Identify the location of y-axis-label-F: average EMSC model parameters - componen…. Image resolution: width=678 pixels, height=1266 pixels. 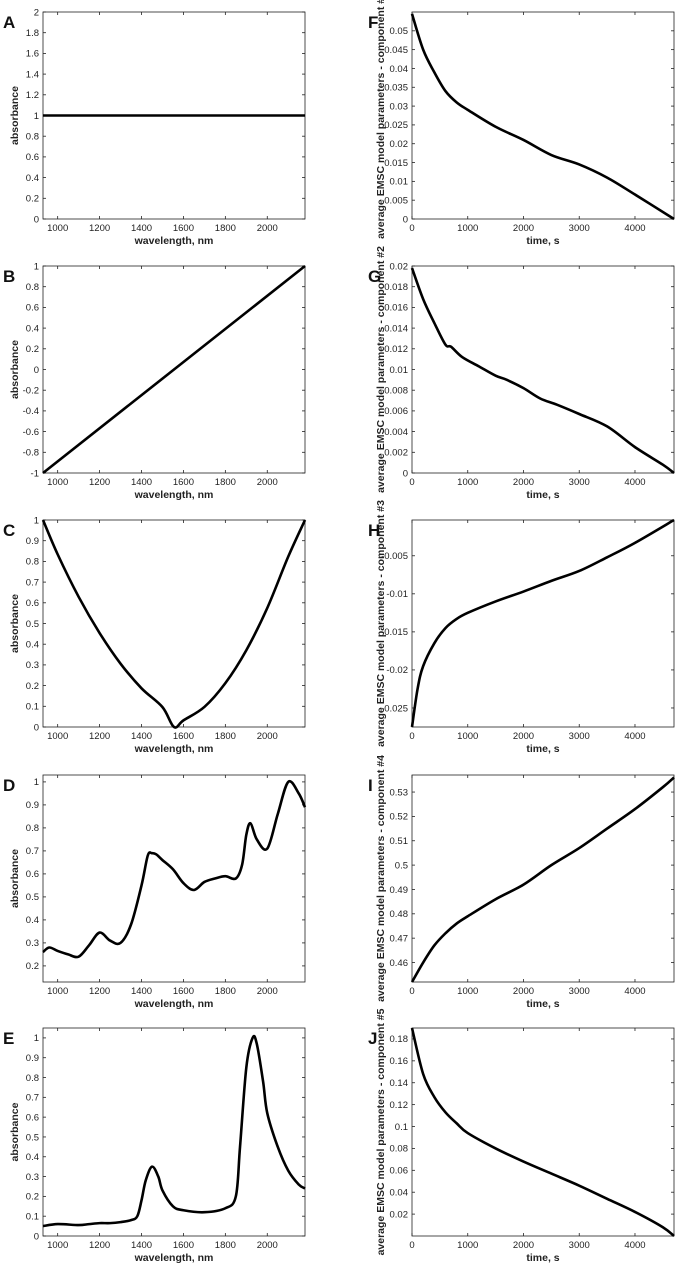
(381, 119).